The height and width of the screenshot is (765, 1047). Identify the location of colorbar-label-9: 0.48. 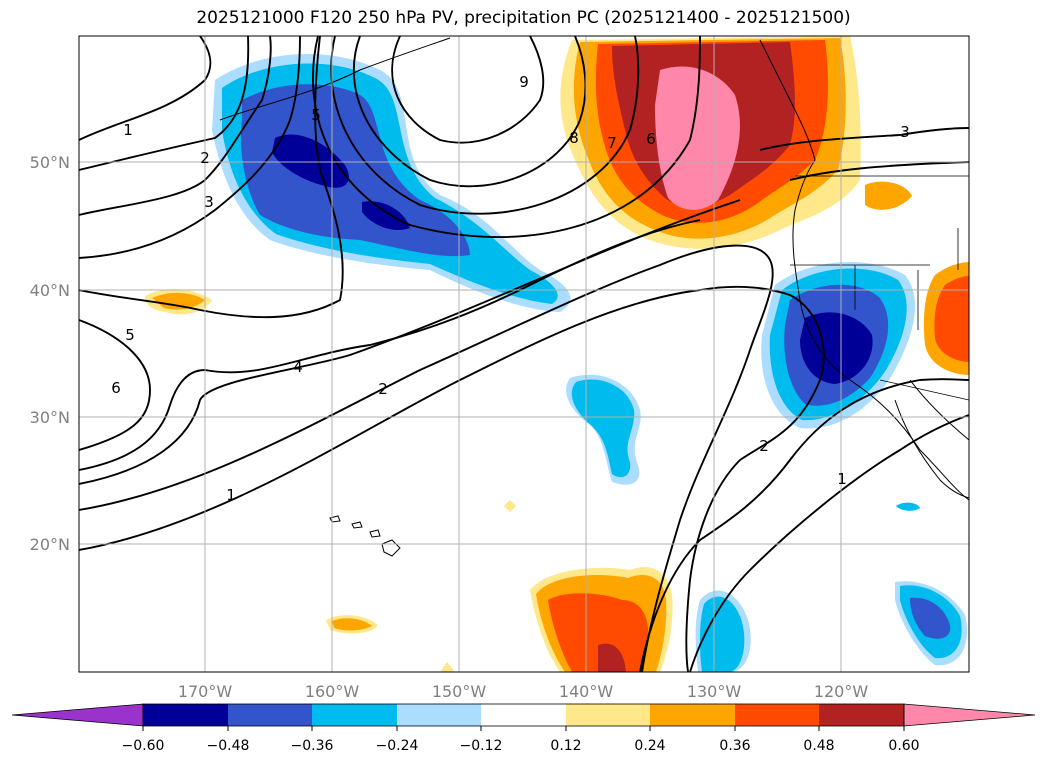
(818, 746).